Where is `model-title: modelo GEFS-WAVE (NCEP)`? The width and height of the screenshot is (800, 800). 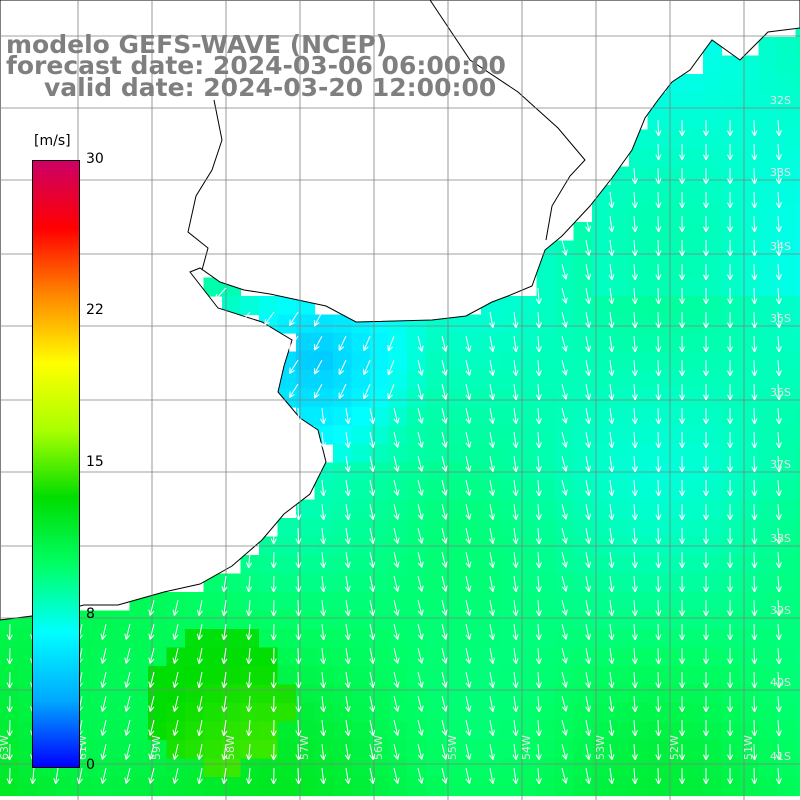 model-title: modelo GEFS-WAVE (NCEP) is located at coordinates (197, 44).